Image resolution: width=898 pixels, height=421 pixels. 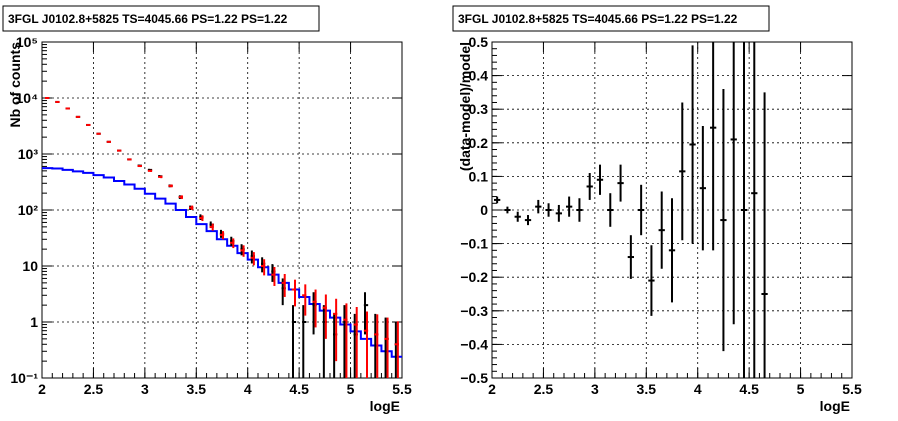 What do you see at coordinates (479, 76) in the screenshot?
I see `y-tick-label: 0.4` at bounding box center [479, 76].